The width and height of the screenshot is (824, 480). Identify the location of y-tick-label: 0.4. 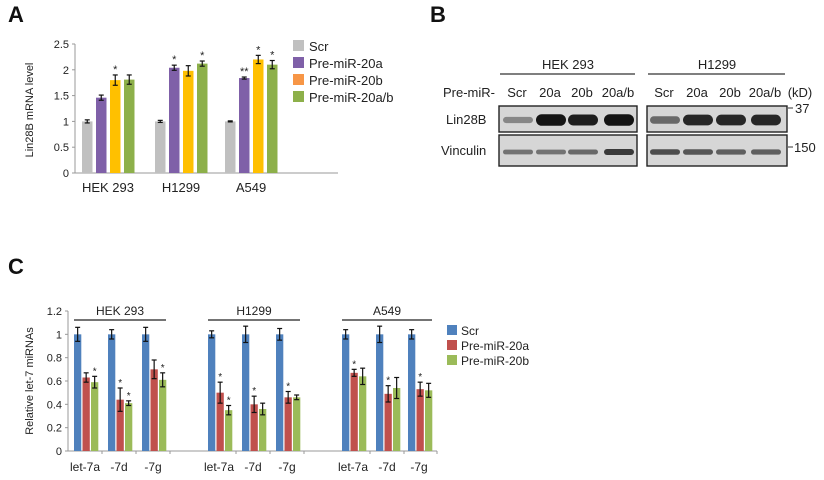
(54, 405).